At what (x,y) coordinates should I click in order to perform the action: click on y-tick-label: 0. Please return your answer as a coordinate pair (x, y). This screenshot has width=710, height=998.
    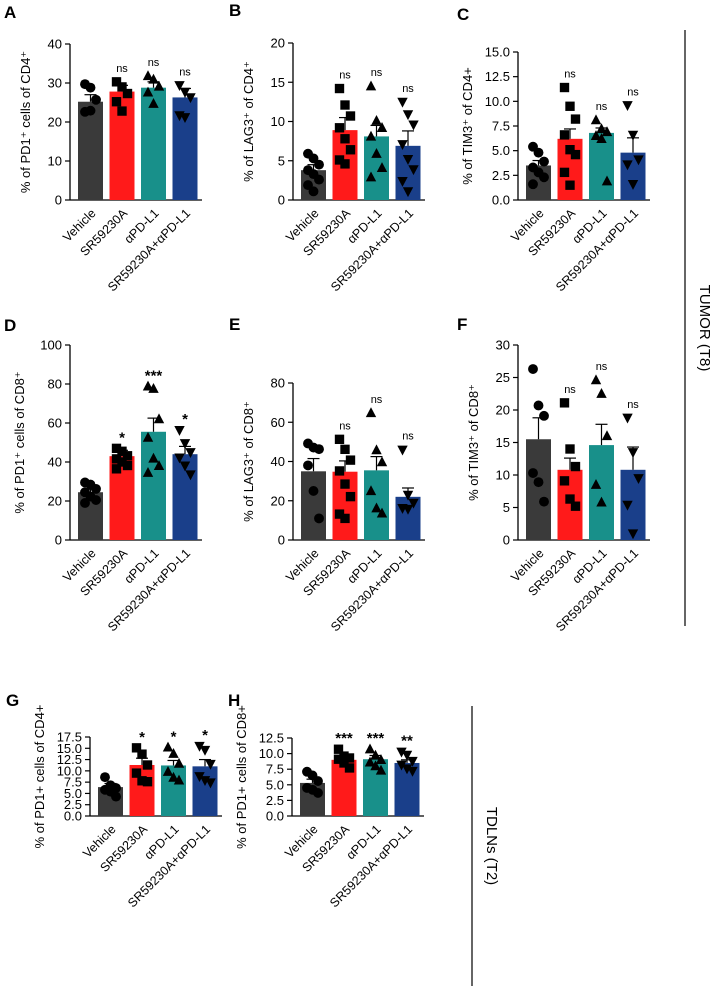
    Looking at the image, I should click on (58, 200).